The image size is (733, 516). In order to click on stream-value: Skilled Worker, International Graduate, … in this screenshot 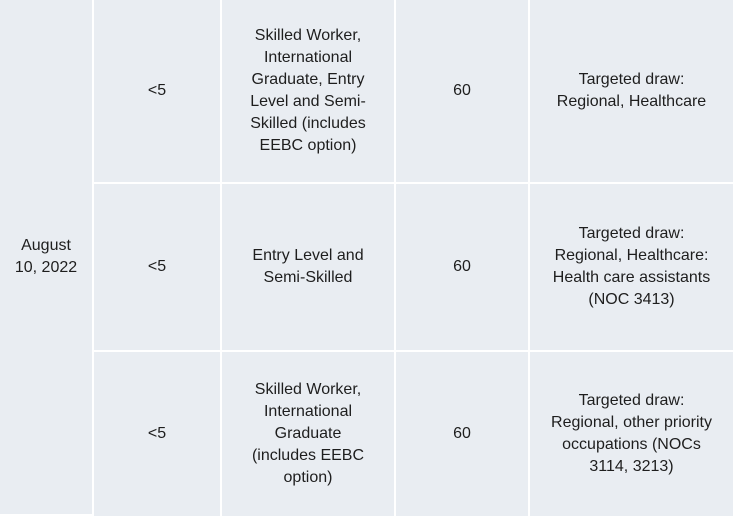, I will do `click(308, 90)`.